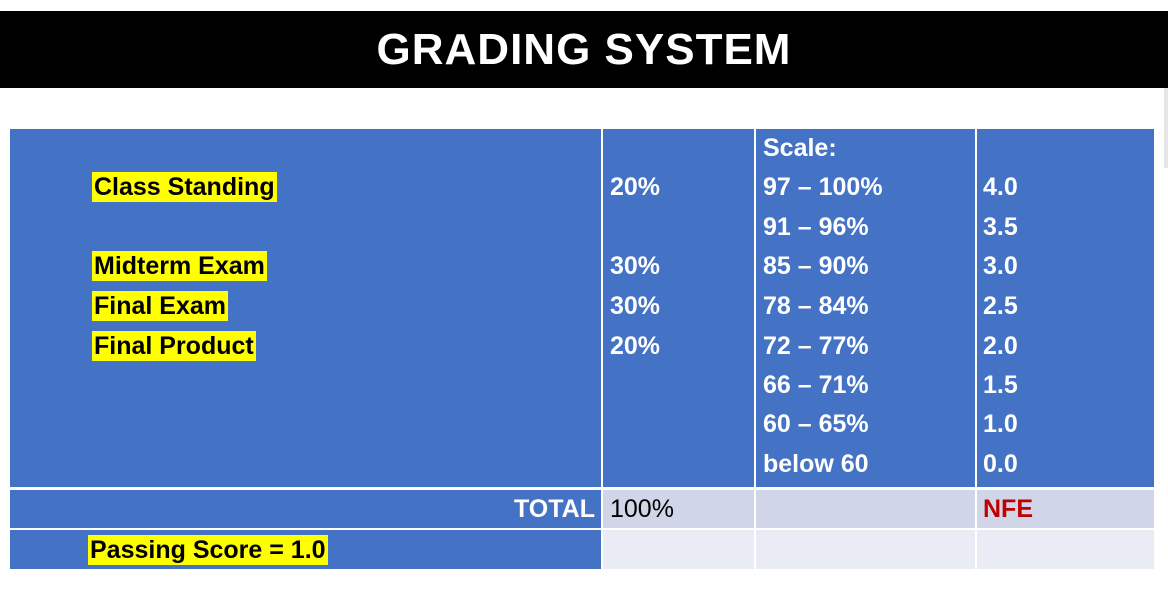 This screenshot has width=1168, height=604. What do you see at coordinates (1000, 187) in the screenshot?
I see `scale-grade: 4.0` at bounding box center [1000, 187].